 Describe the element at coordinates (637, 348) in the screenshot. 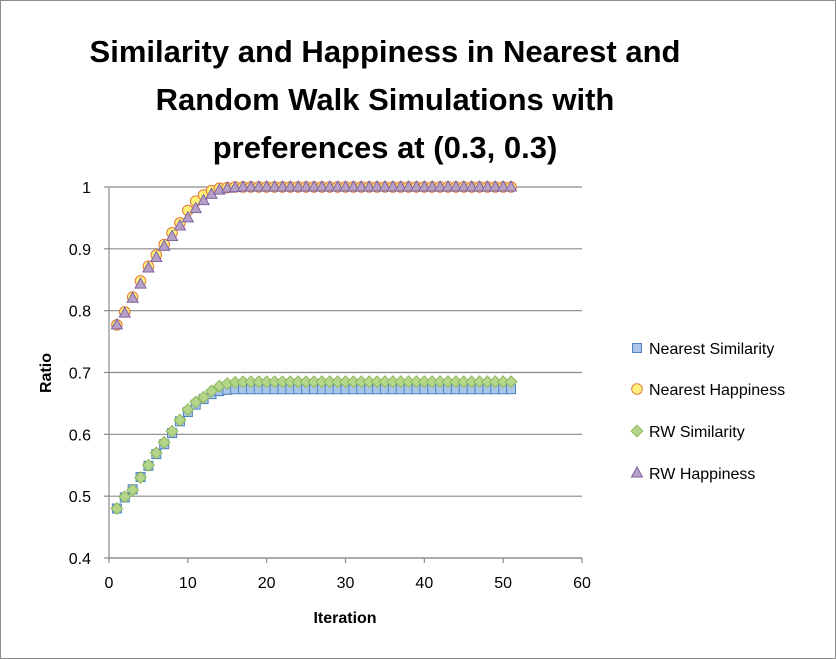

I see `legend-marker-square` at that location.